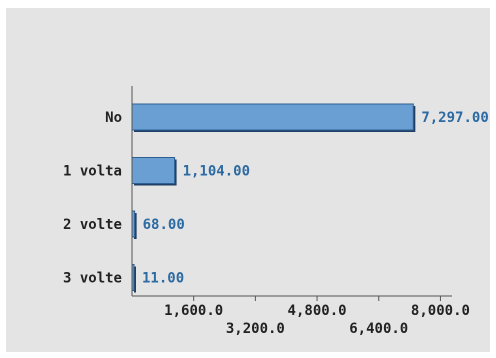 This screenshot has width=496, height=358. Describe the element at coordinates (135, 226) in the screenshot. I see `bar-shadow-2-volte` at that location.